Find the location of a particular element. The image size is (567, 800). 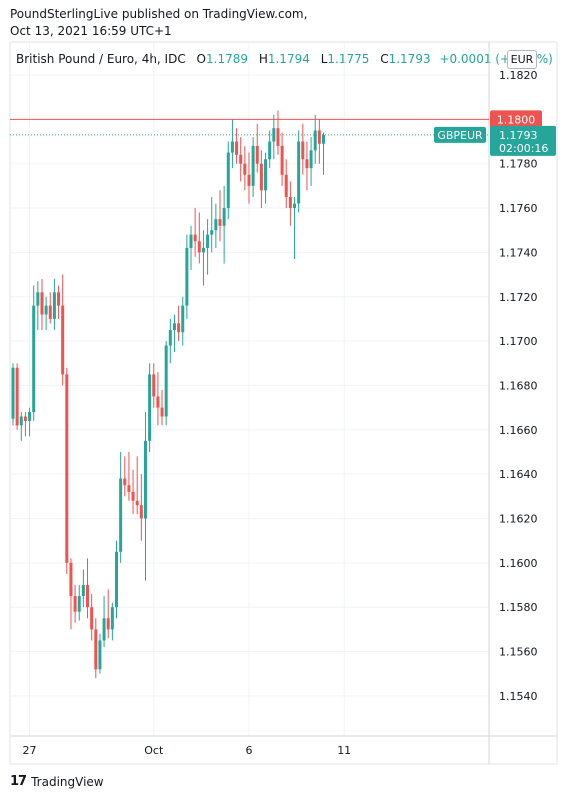

price-tick-label: 1.1660 is located at coordinates (518, 430).